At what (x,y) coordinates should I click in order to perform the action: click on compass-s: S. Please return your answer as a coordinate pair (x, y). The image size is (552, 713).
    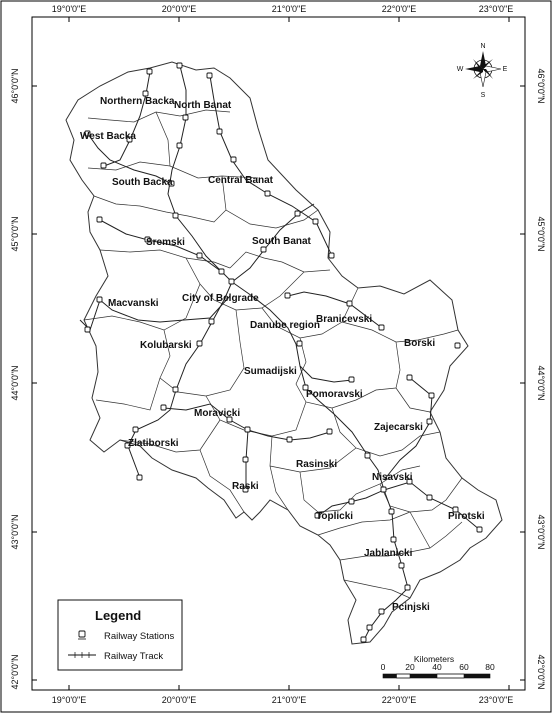
    Looking at the image, I should click on (483, 95).